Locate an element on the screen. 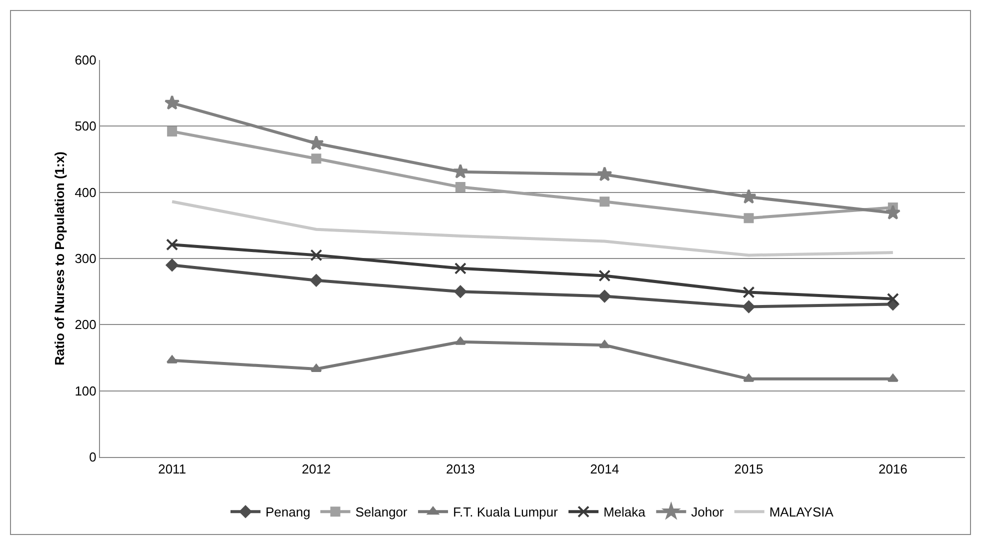  x-tick-label: 2014 is located at coordinates (605, 469).